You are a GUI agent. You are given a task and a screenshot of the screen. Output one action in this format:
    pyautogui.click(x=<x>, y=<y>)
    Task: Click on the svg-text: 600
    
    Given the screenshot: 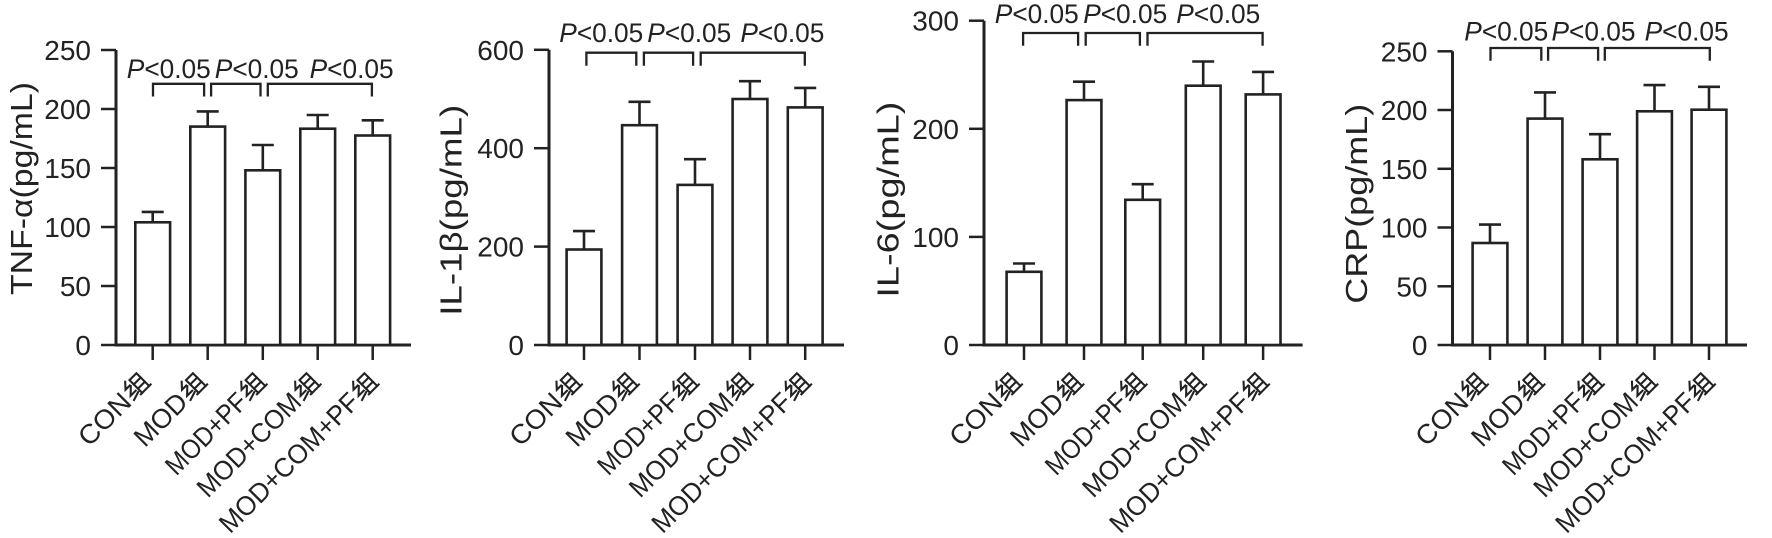 What is the action you would take?
    pyautogui.click(x=500, y=50)
    